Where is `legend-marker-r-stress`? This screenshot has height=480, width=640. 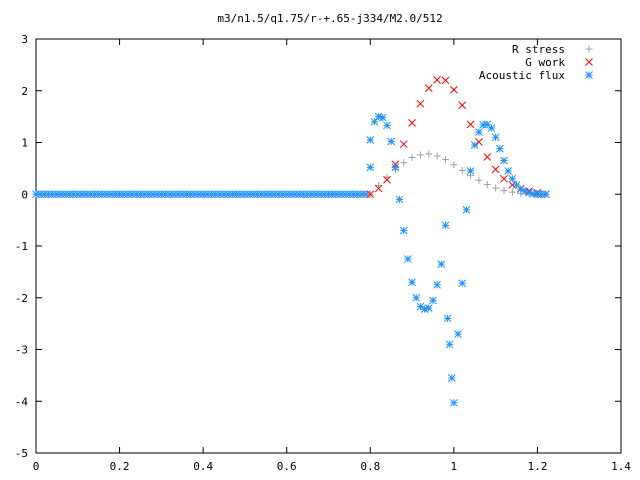 legend-marker-r-stress is located at coordinates (589, 49).